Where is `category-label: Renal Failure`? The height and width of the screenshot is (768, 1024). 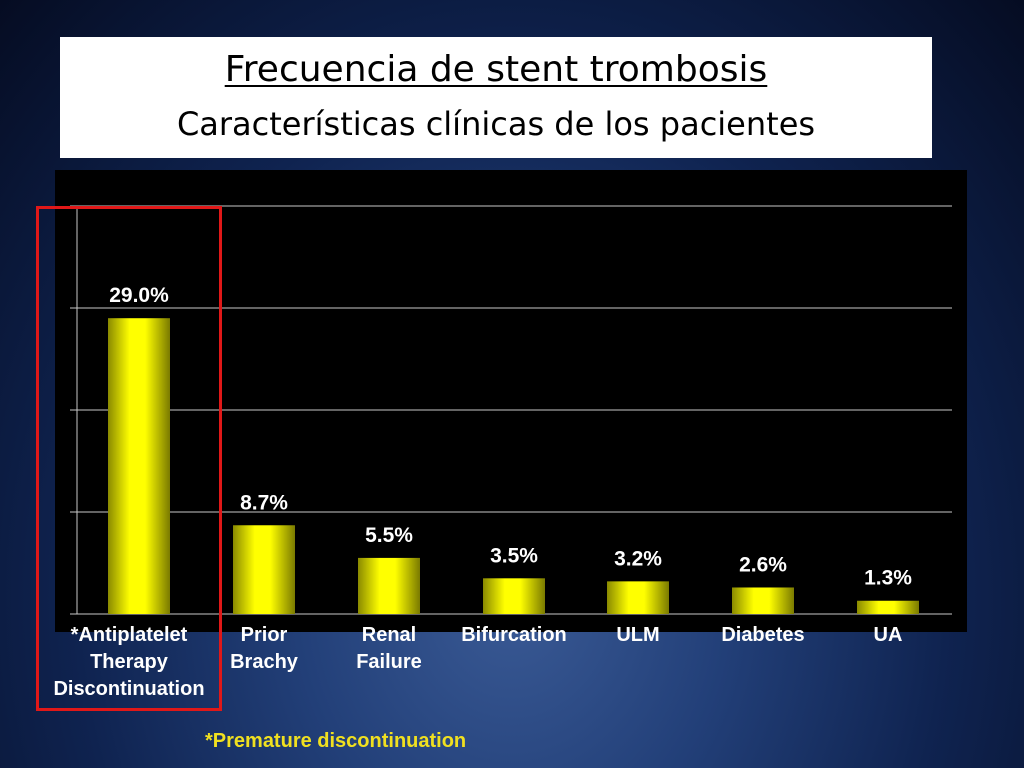
category-label: Renal Failure is located at coordinates (389, 648).